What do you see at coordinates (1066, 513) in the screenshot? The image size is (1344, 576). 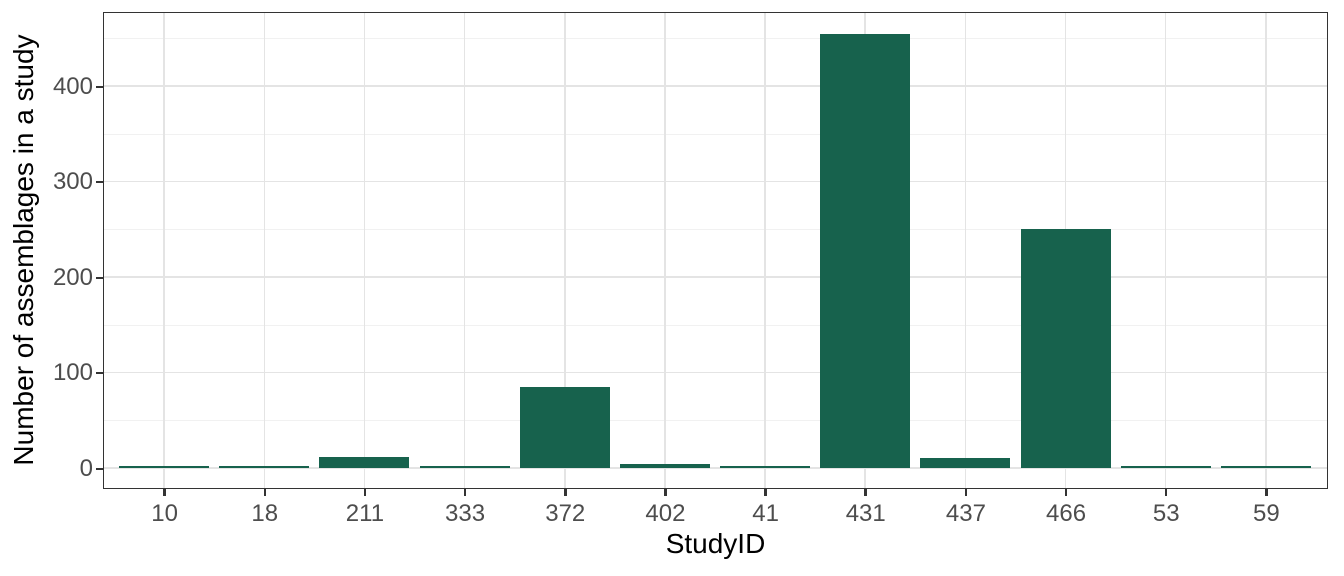 I see `x-axis-tick-label-466: 466` at bounding box center [1066, 513].